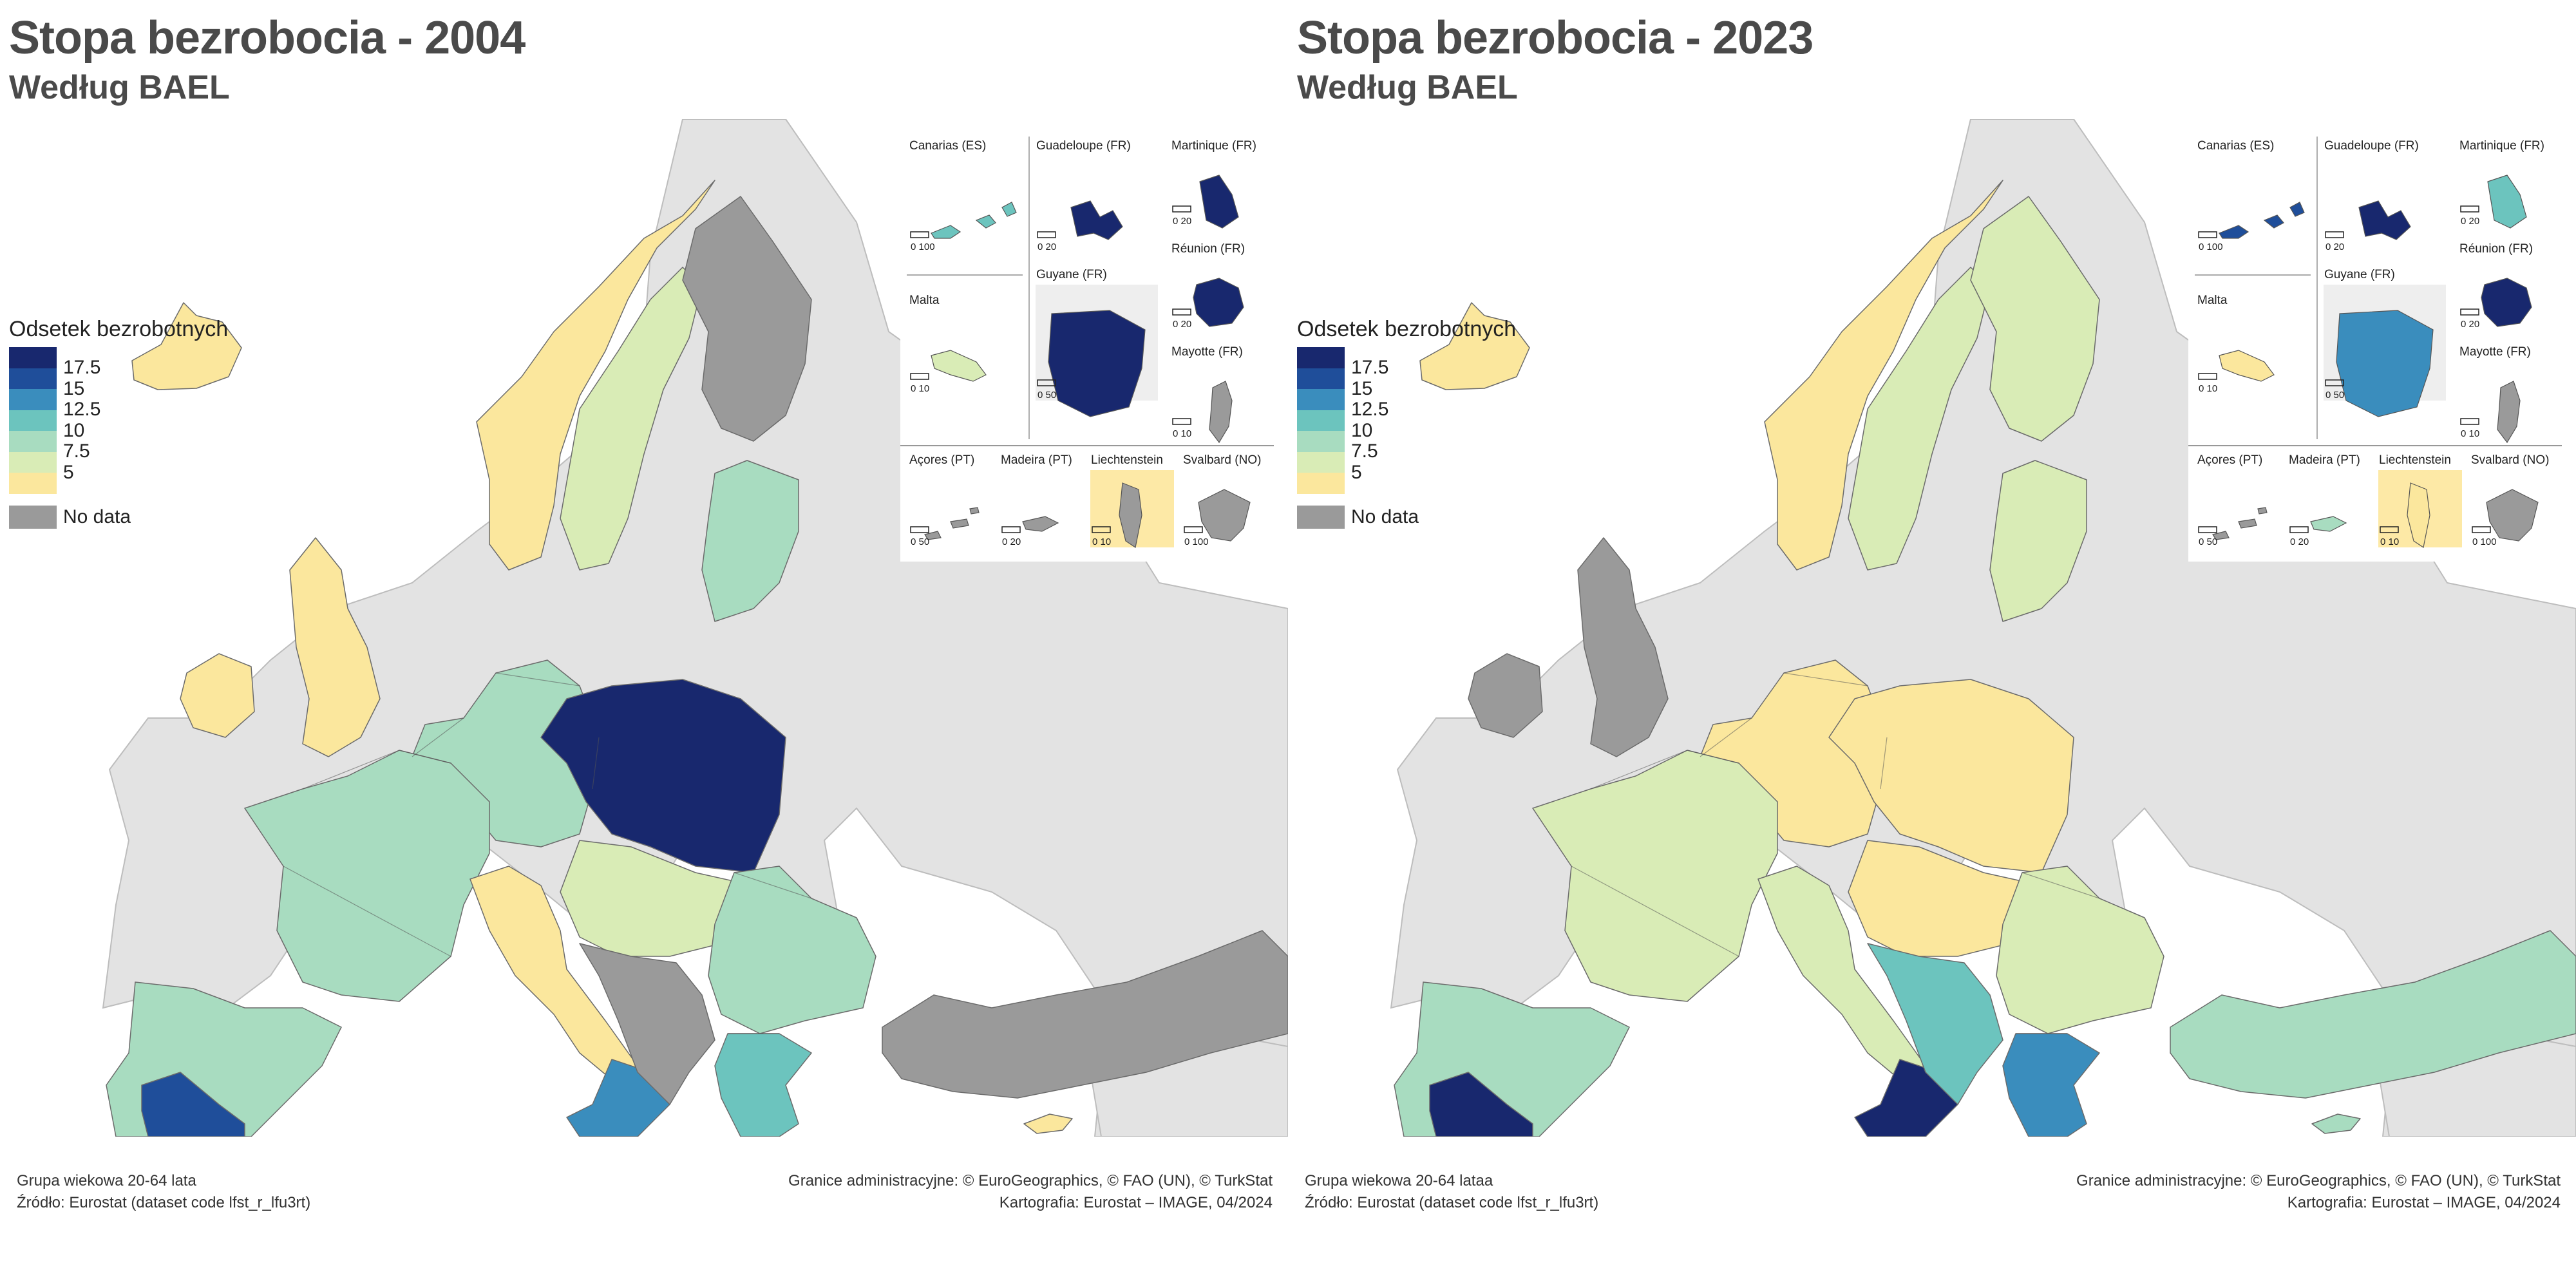  What do you see at coordinates (1362, 430) in the screenshot?
I see `legend-threshold-label: 10` at bounding box center [1362, 430].